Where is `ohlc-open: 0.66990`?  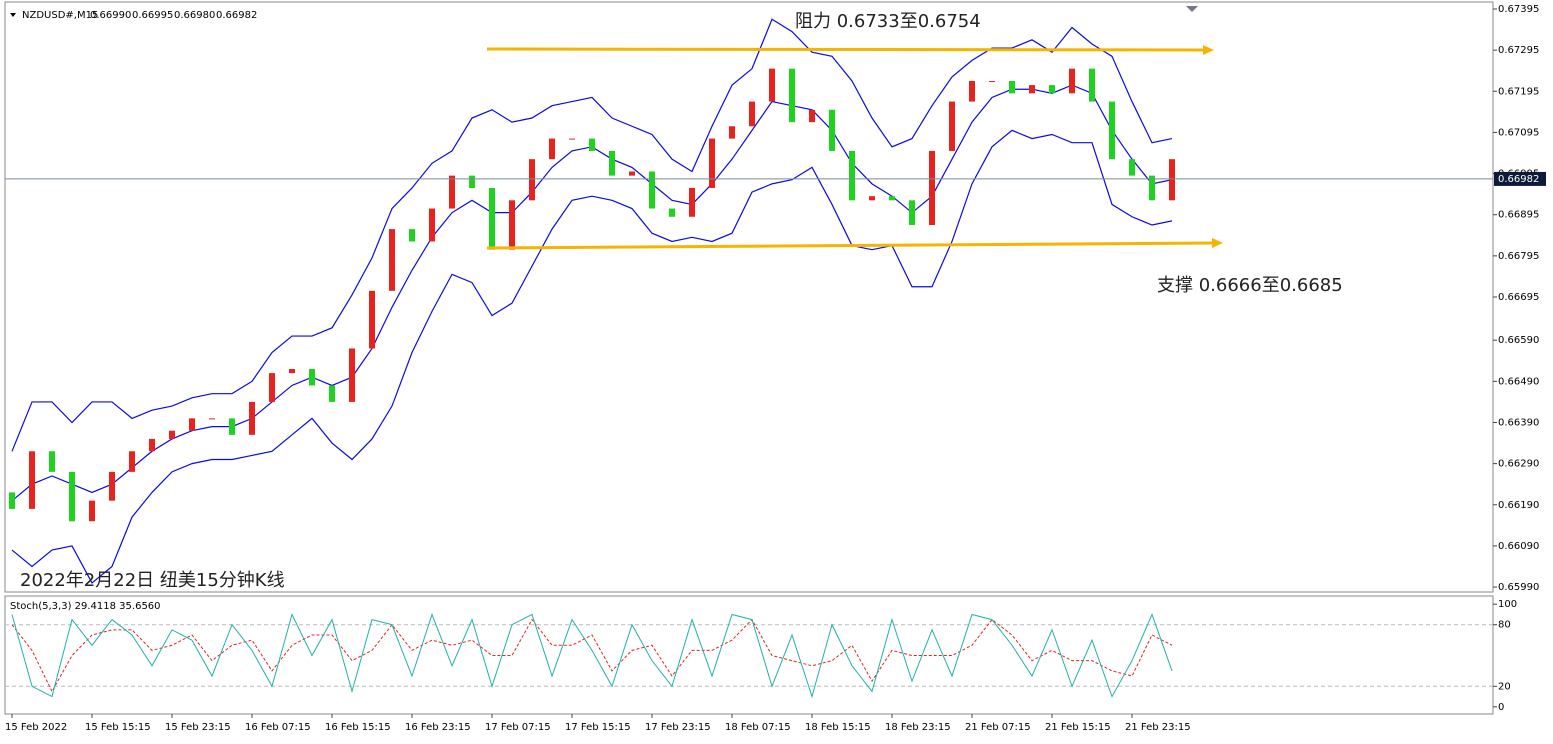
ohlc-open: 0.66990 is located at coordinates (110, 15).